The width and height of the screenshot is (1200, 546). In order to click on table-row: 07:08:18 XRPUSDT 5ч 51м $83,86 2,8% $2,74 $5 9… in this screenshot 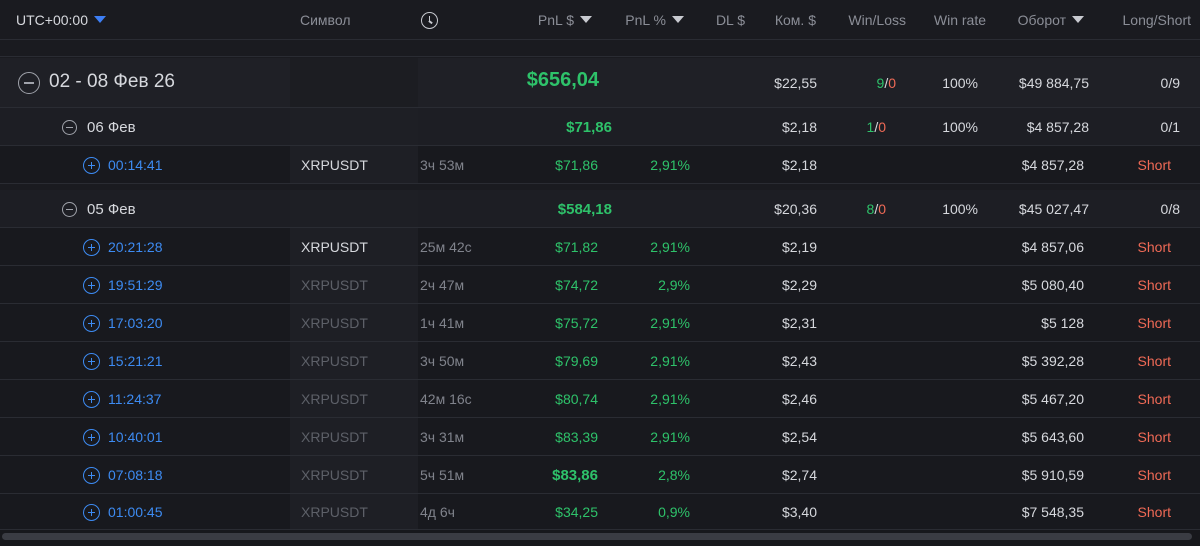, I will do `click(600, 475)`.